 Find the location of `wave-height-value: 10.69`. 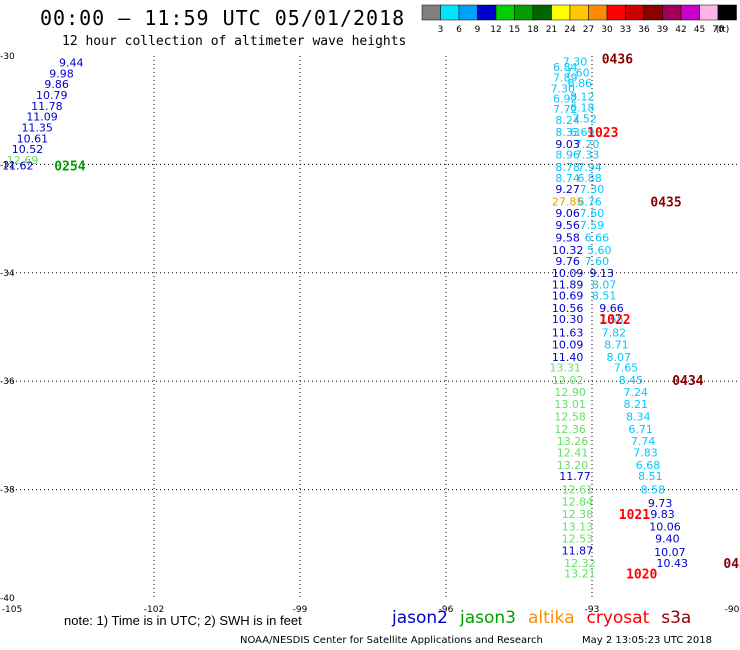

wave-height-value: 10.69 is located at coordinates (568, 296).